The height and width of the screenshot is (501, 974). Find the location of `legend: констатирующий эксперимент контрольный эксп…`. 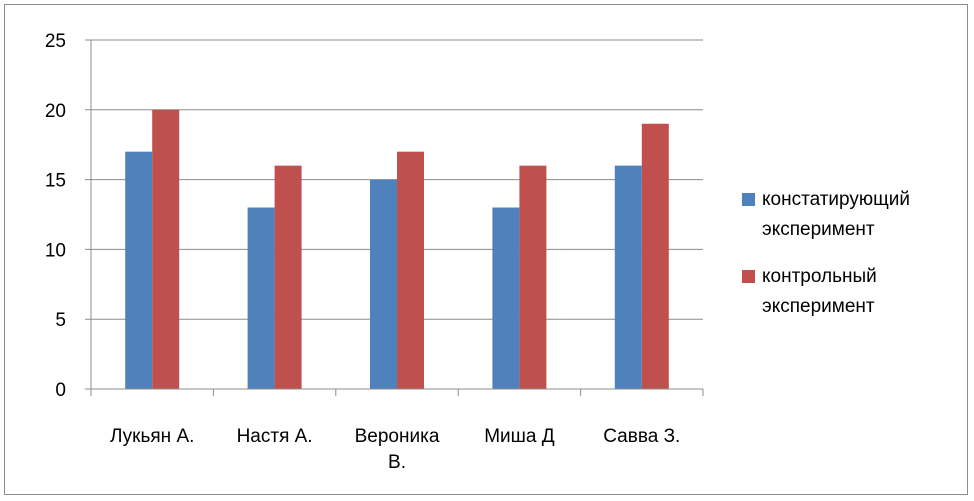

legend: констатирующий эксперимент контрольный эксп… is located at coordinates (826, 253).